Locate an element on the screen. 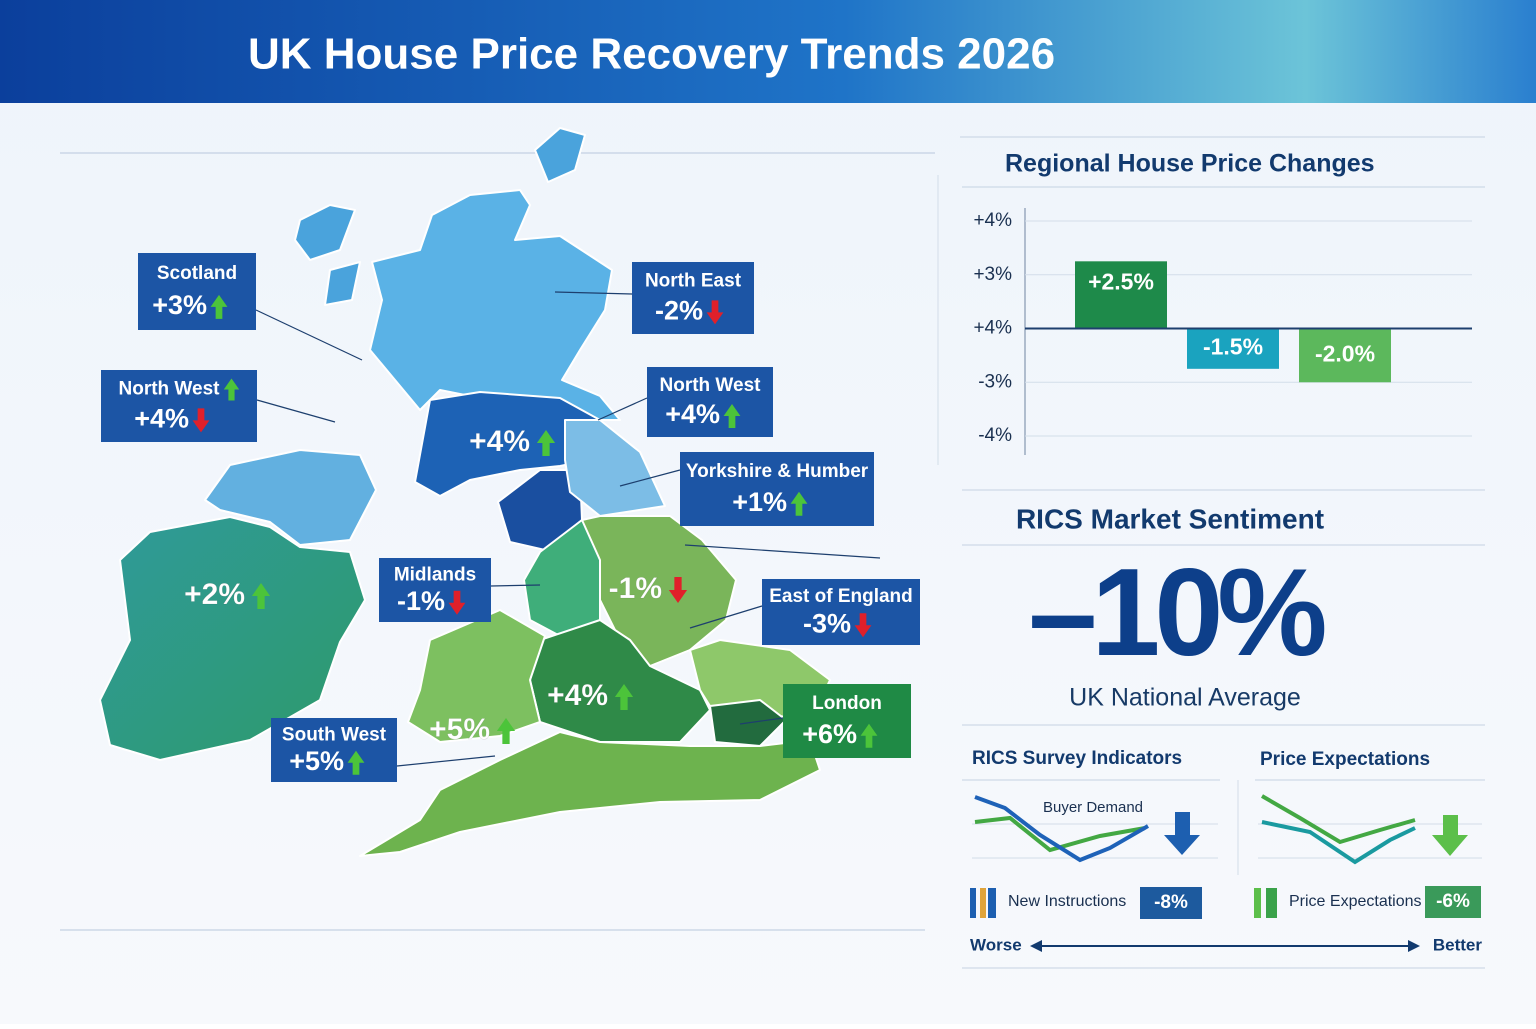 The image size is (1536, 1029). region-yorkshire is located at coordinates (659, 591).